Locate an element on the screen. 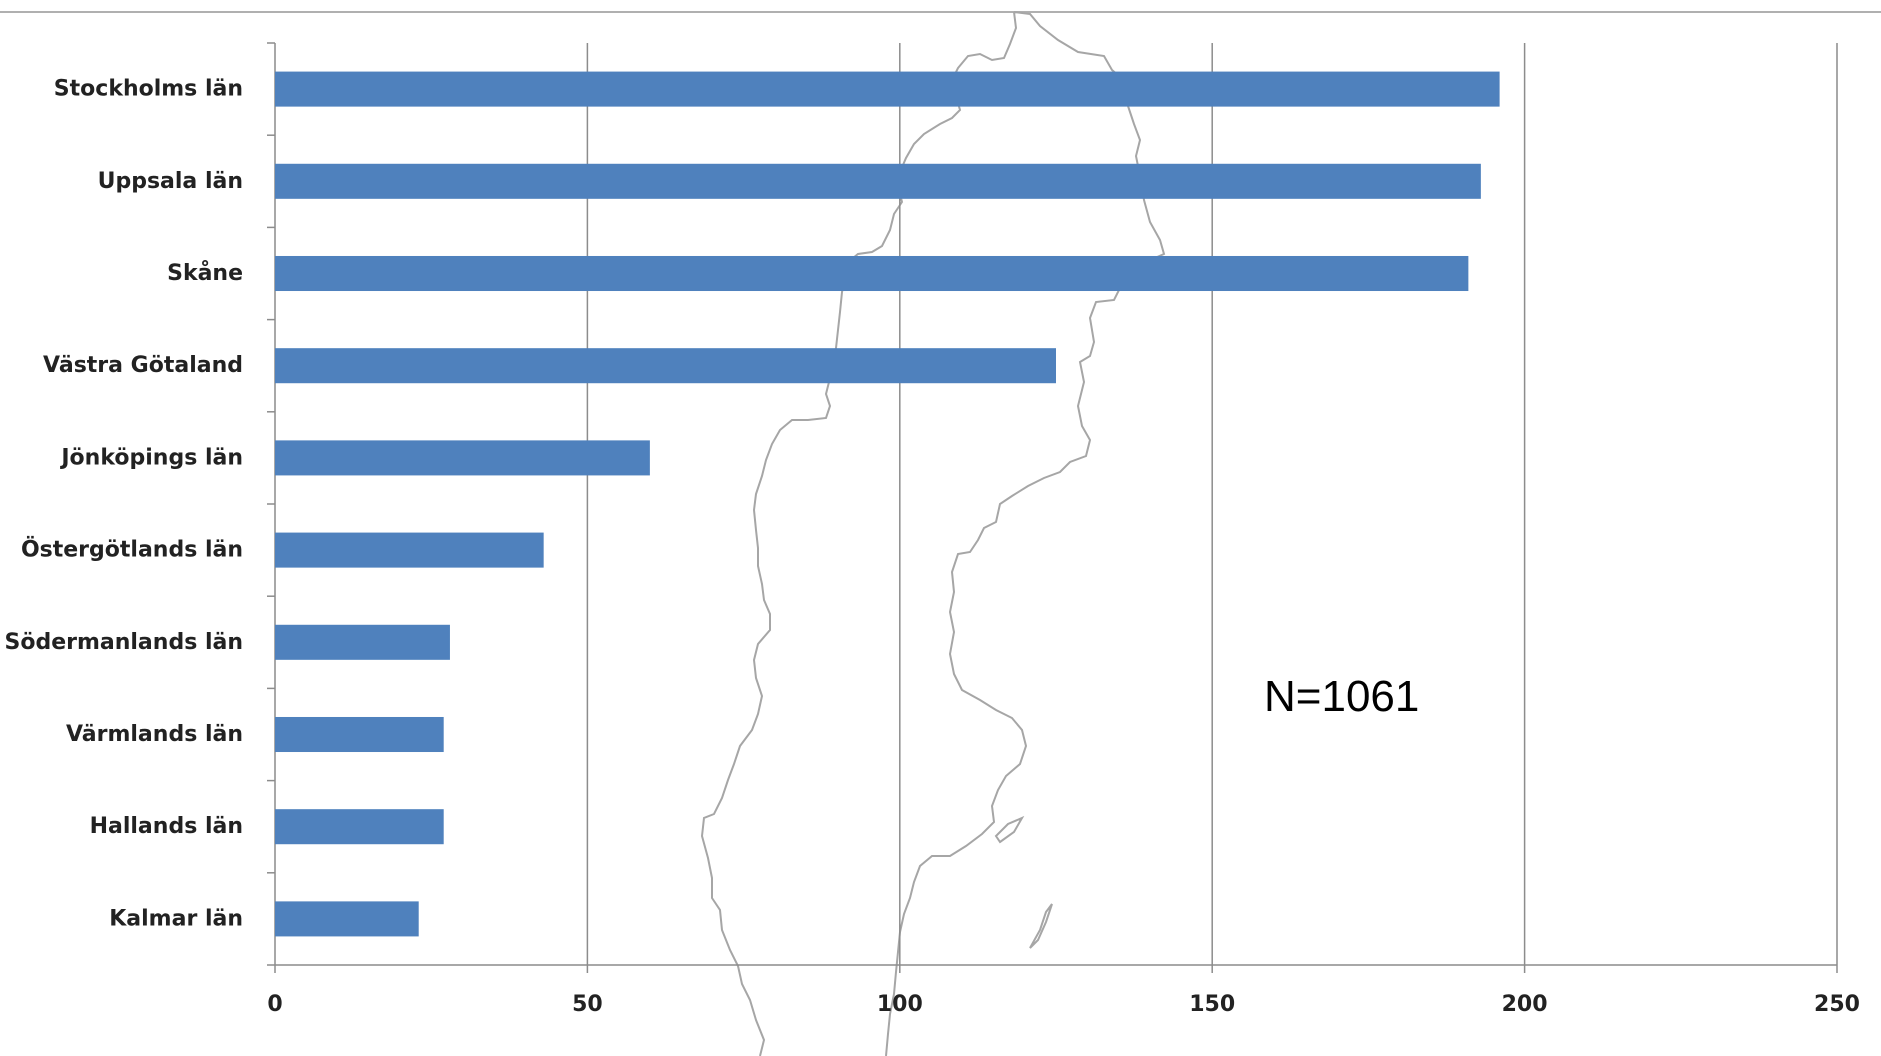  x-tick-labels: 0 50 100 150 200 250 is located at coordinates (1063, 1004).